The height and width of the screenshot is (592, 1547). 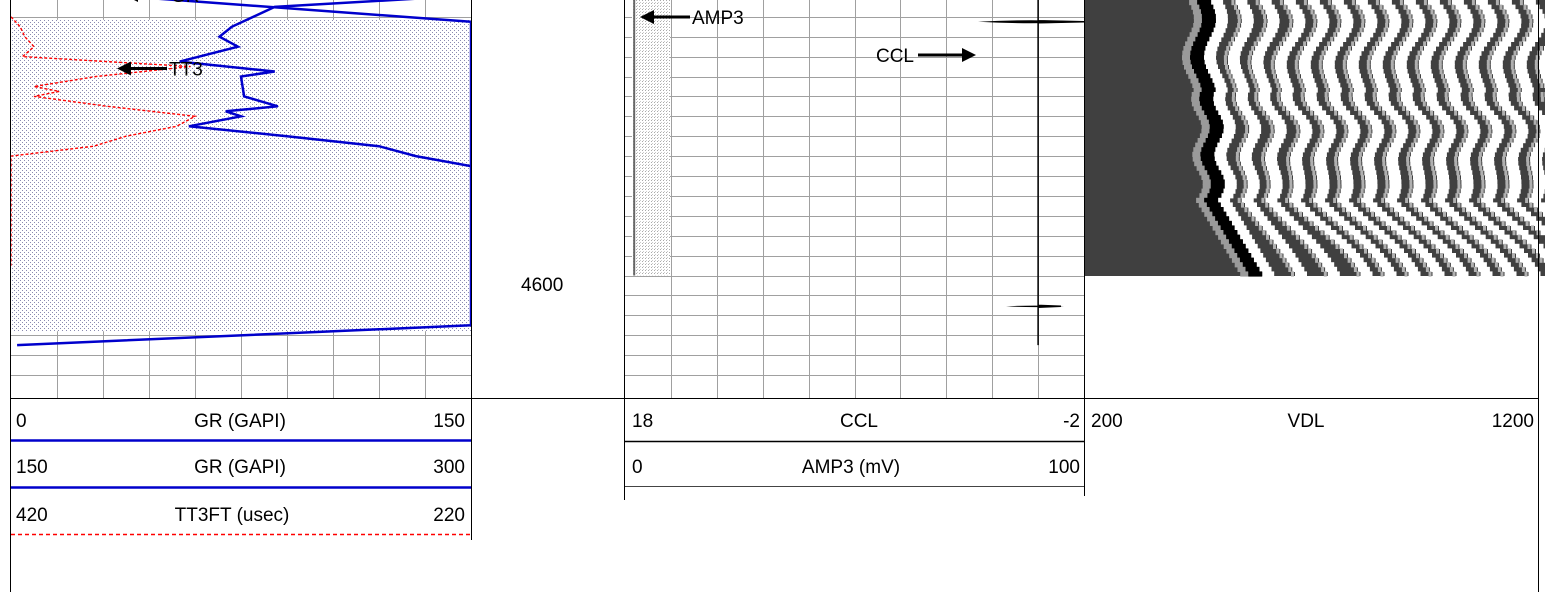 I want to click on vdl-arrival-halo, so click(x=1203, y=173).